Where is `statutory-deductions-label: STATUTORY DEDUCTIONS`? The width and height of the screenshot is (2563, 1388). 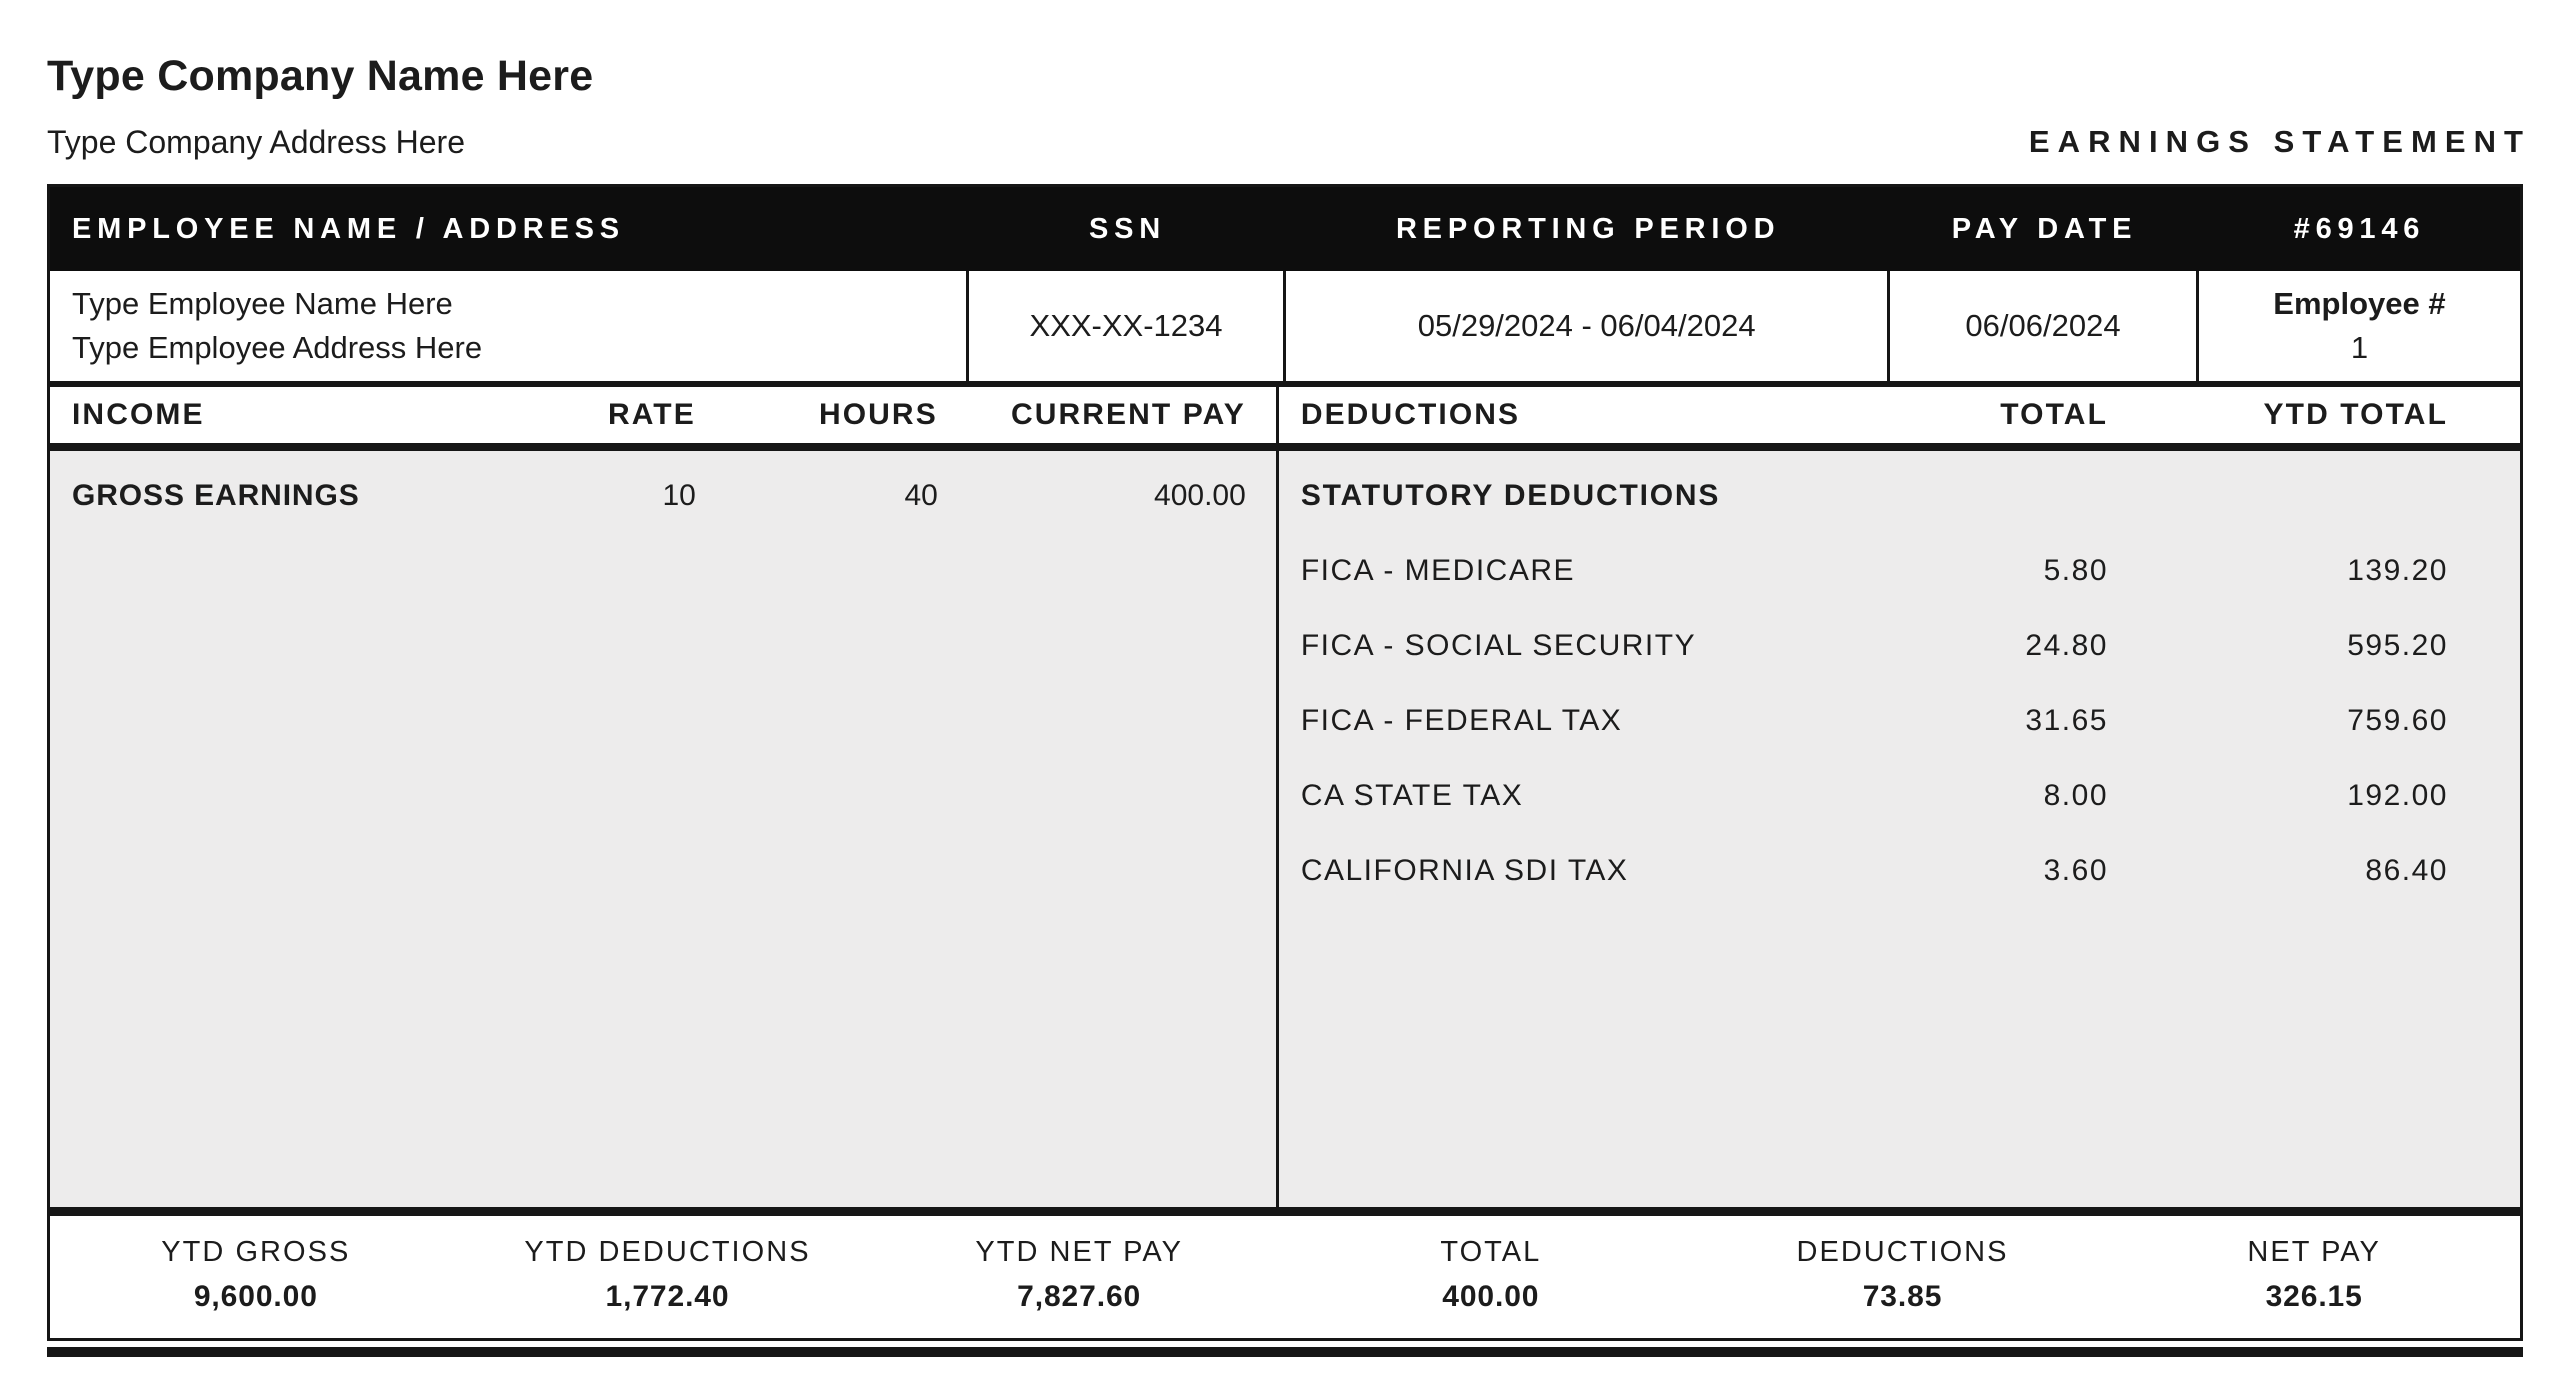 statutory-deductions-label: STATUTORY DEDUCTIONS is located at coordinates (1510, 495).